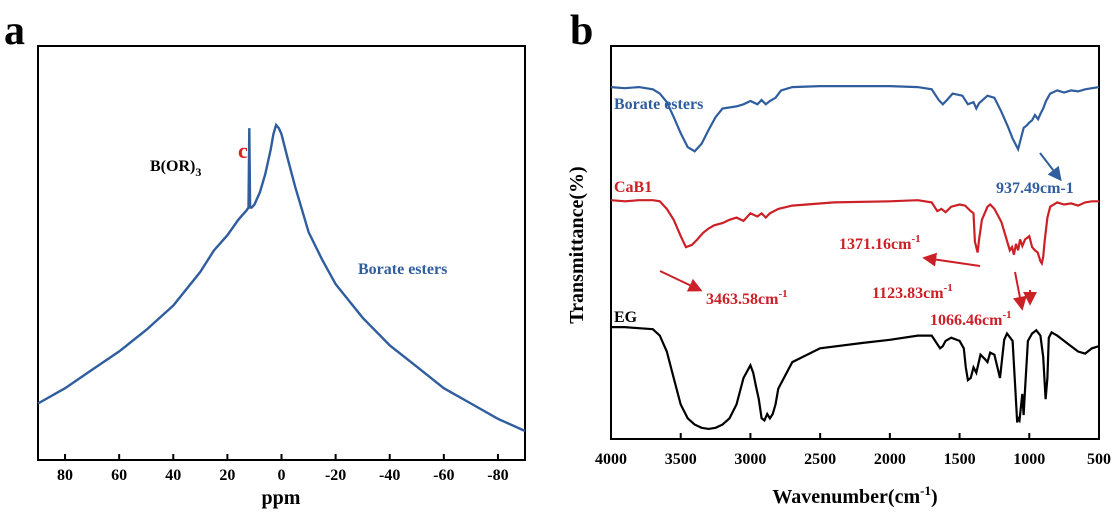 The width and height of the screenshot is (1116, 519). Describe the element at coordinates (65, 475) in the screenshot. I see `panel-a-tick-label: 80` at that location.